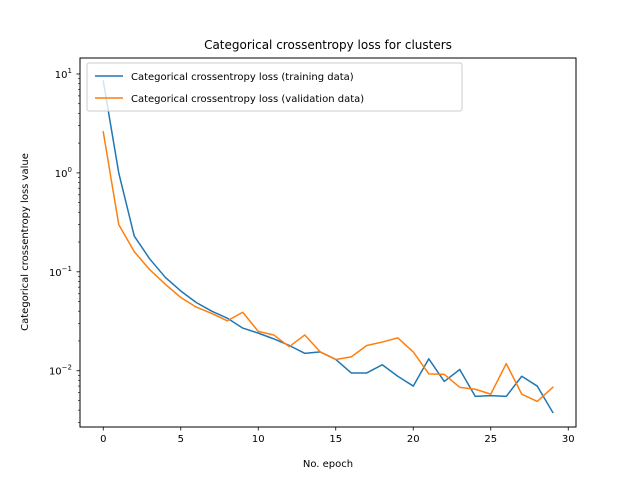  What do you see at coordinates (328, 464) in the screenshot?
I see `x-axis-label: No. epoch` at bounding box center [328, 464].